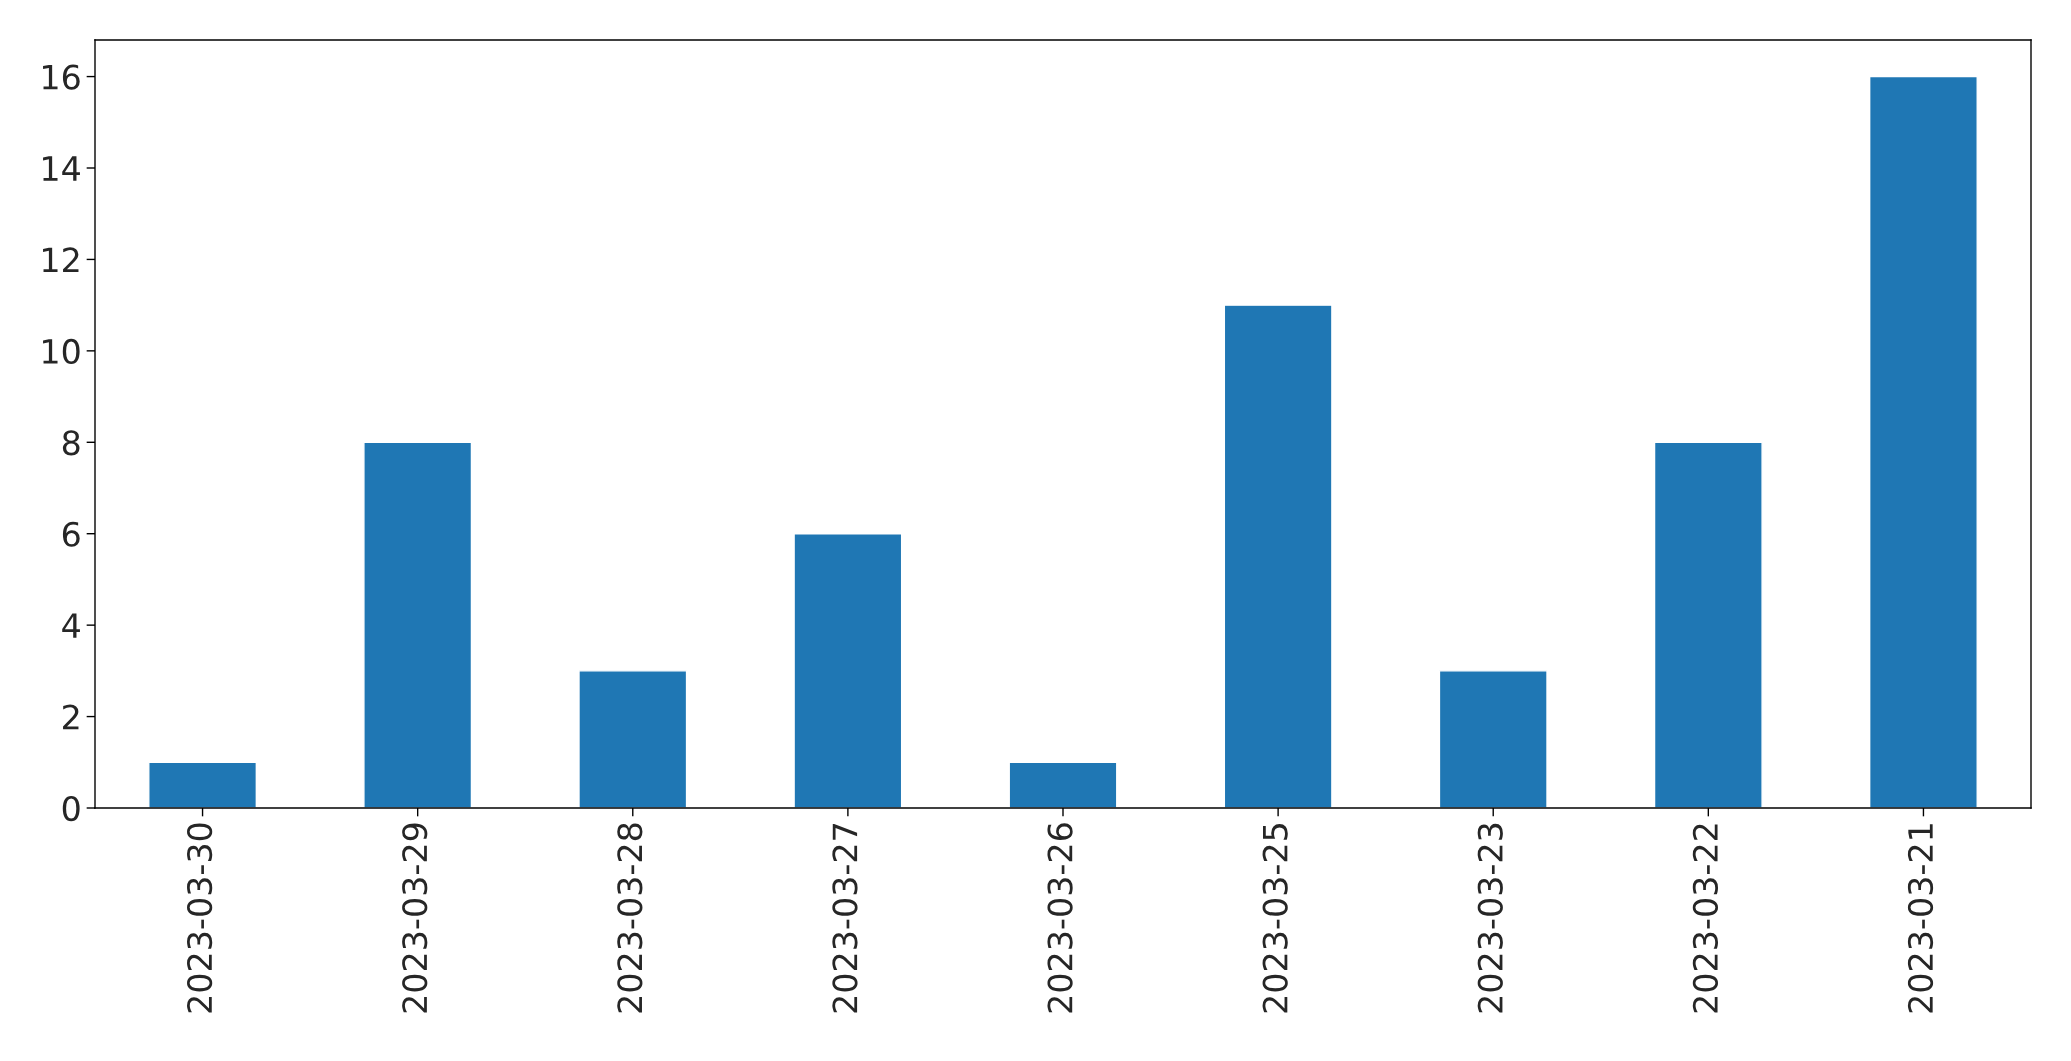  Describe the element at coordinates (71, 534) in the screenshot. I see `y-tick-label: 6` at that location.